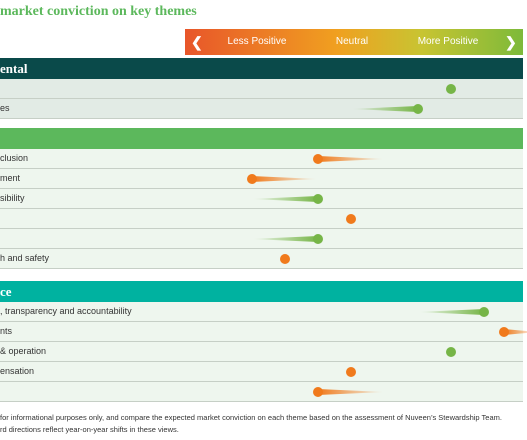 The image size is (527, 440). What do you see at coordinates (257, 41) in the screenshot?
I see `scale-label-less-positive: Less Positive` at bounding box center [257, 41].